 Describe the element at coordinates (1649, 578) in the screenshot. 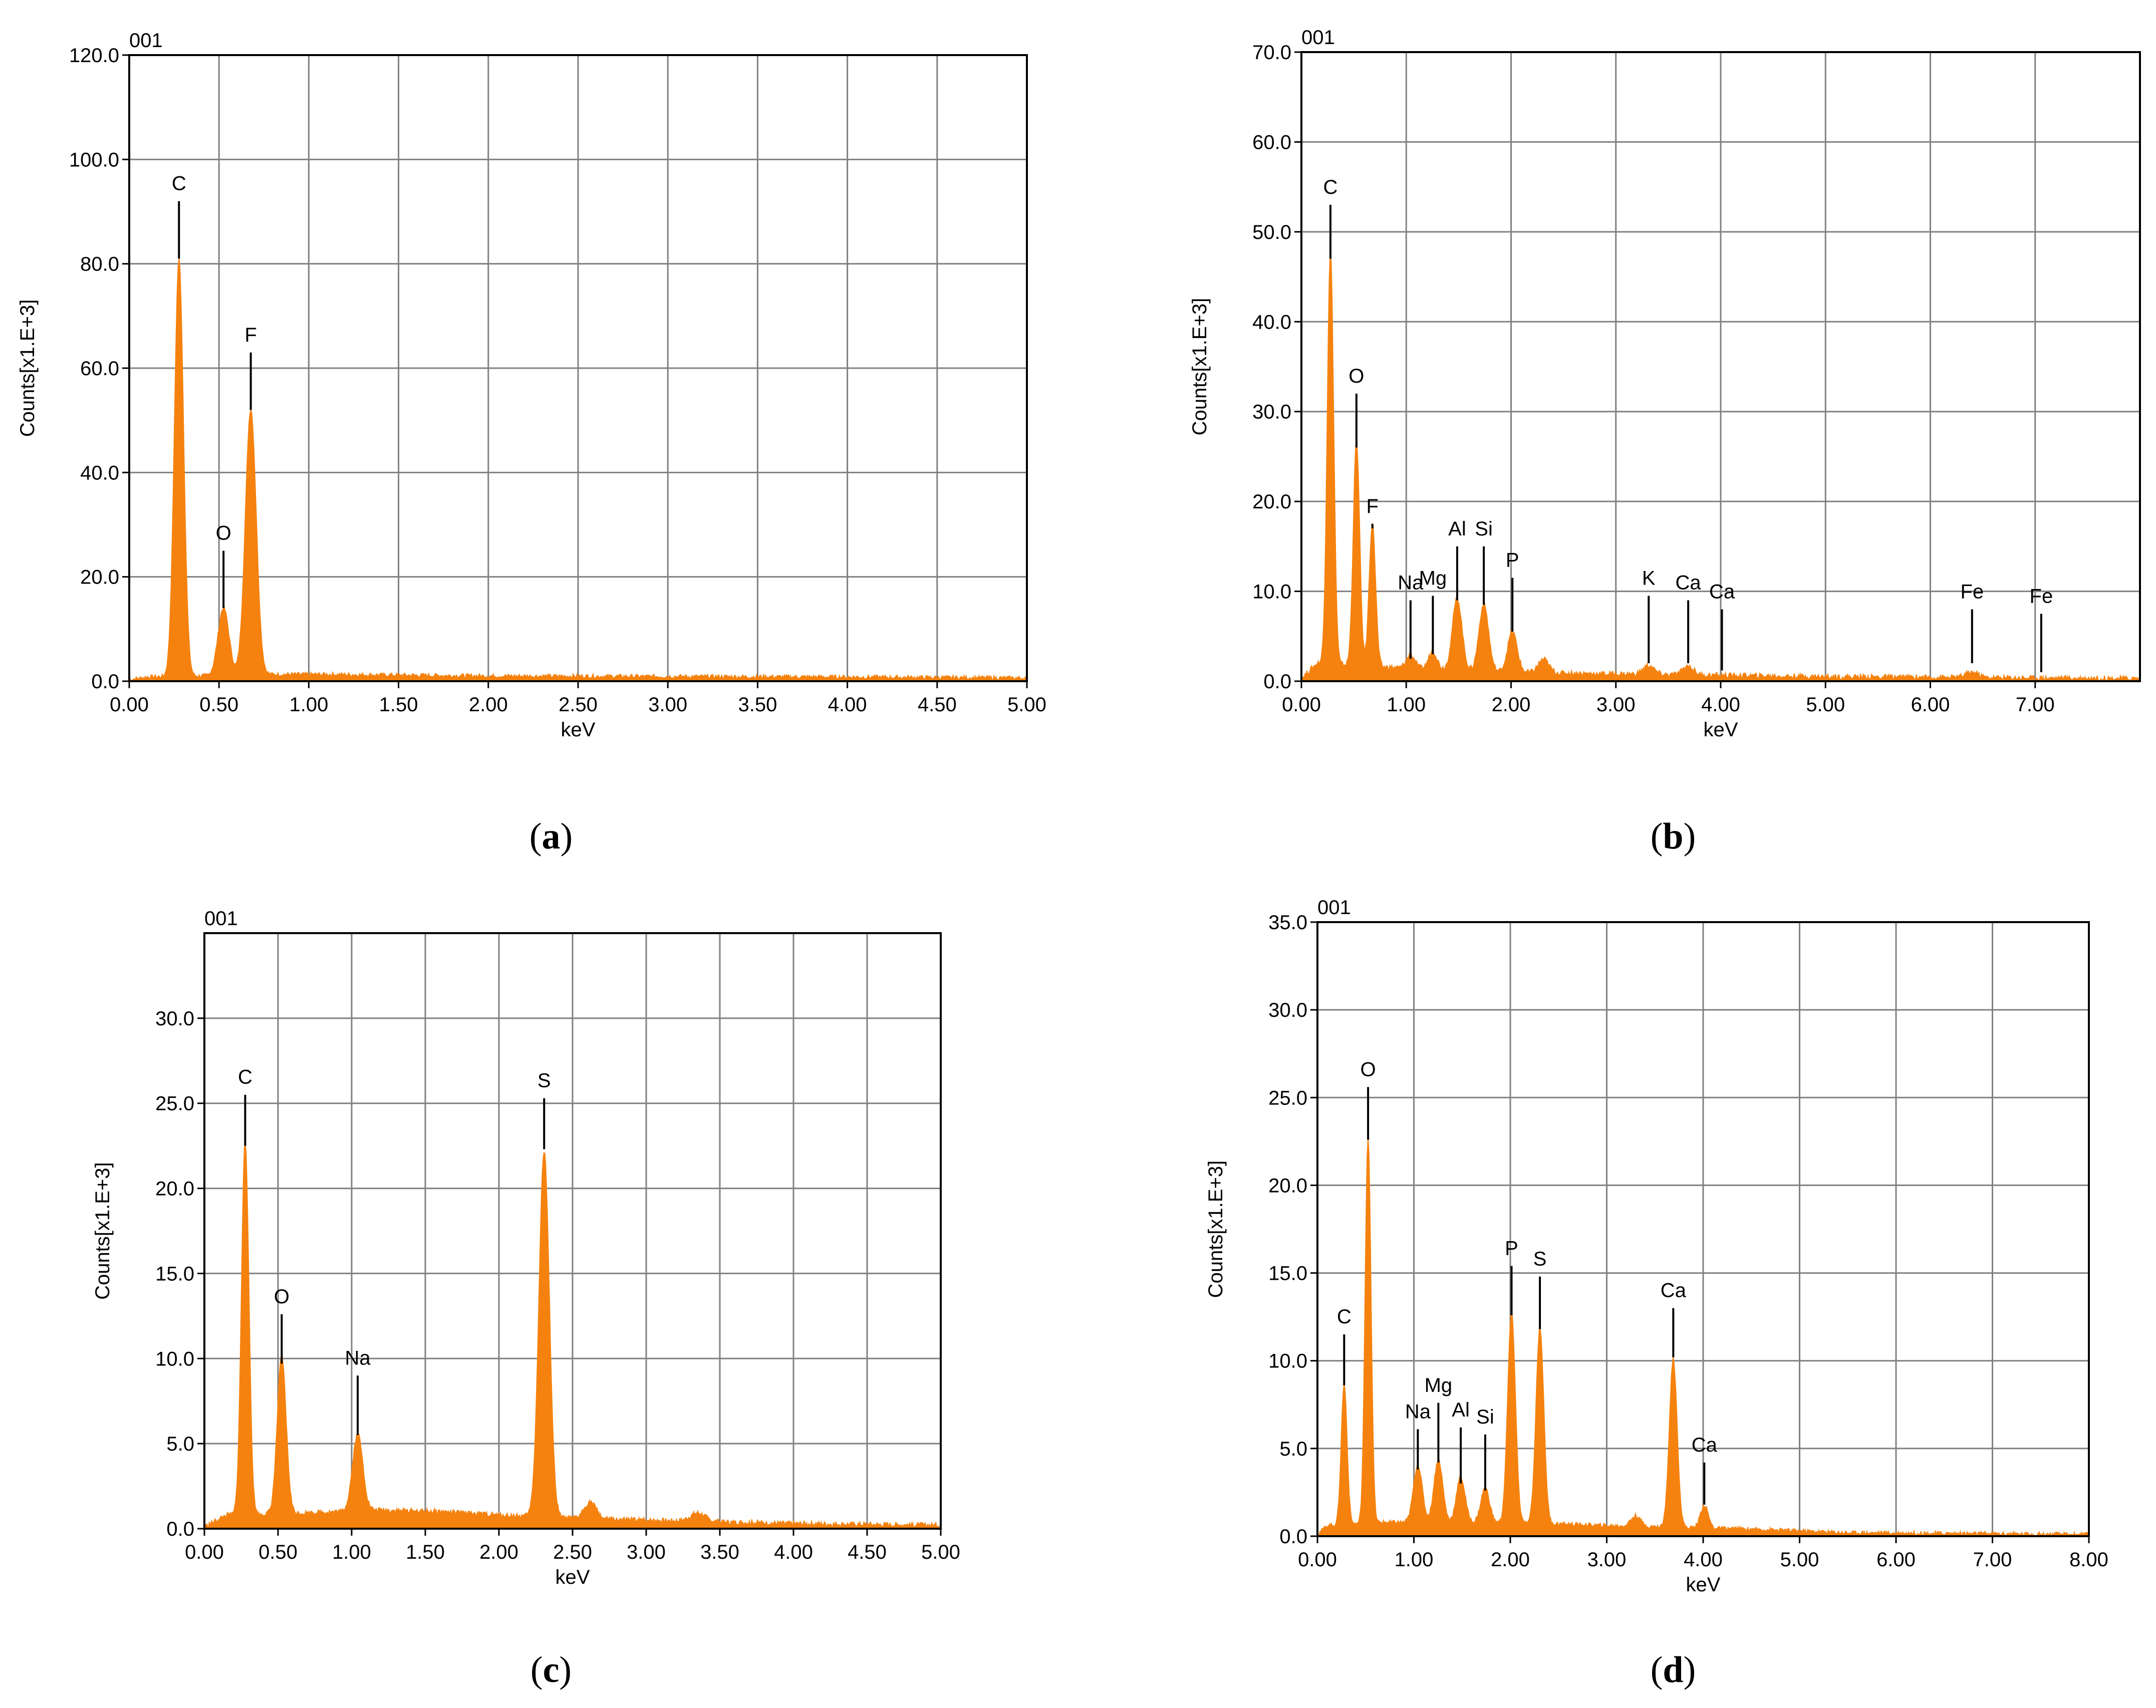

I see `peak-marker-label: K` at that location.